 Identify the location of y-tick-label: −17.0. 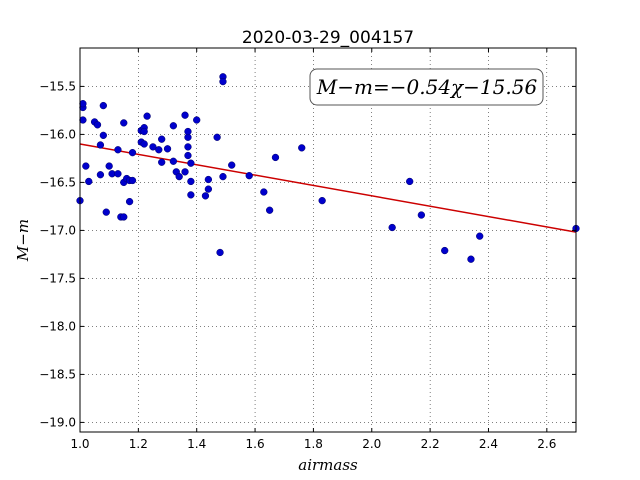
(57, 230).